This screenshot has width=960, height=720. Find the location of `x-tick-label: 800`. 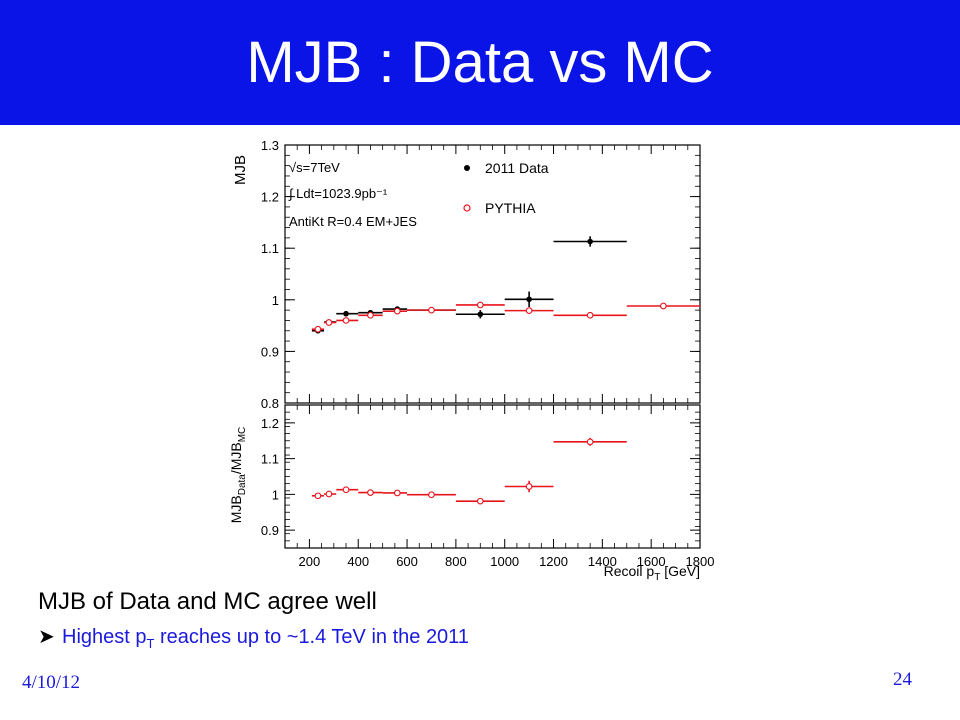

x-tick-label: 800 is located at coordinates (456, 561).